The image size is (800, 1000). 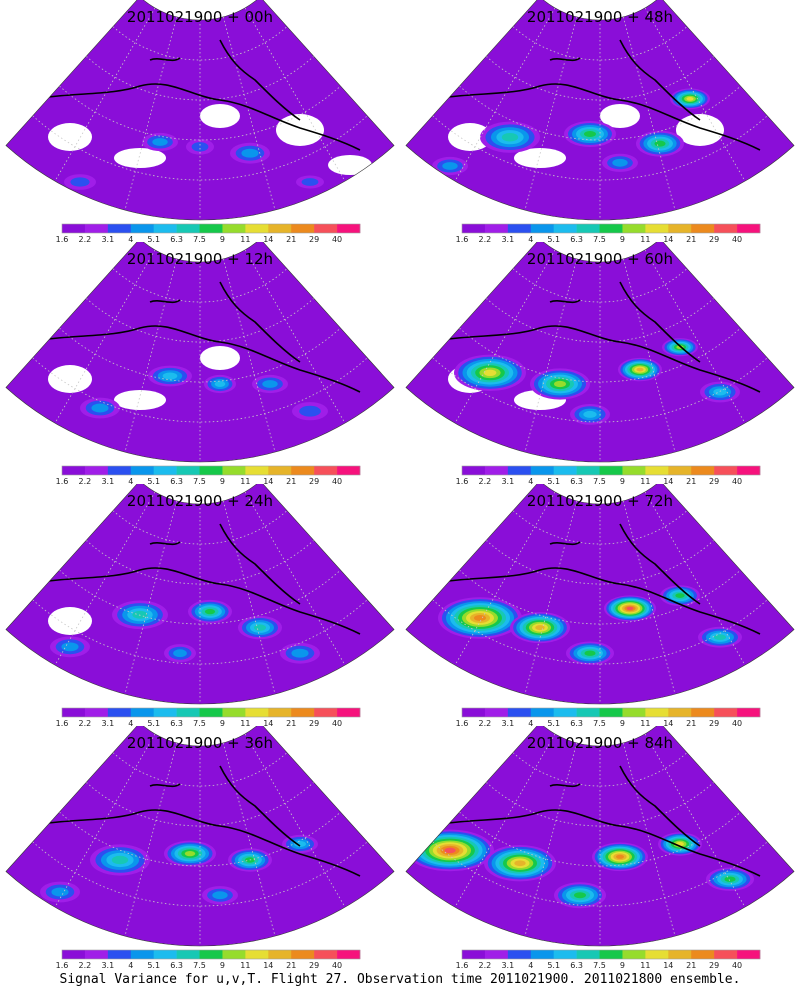 I want to click on colorbar: 1.6 2.2 3.1 4 5.1 6.3 7.5 9 11 14 21 29 40, so click(x=208, y=475).